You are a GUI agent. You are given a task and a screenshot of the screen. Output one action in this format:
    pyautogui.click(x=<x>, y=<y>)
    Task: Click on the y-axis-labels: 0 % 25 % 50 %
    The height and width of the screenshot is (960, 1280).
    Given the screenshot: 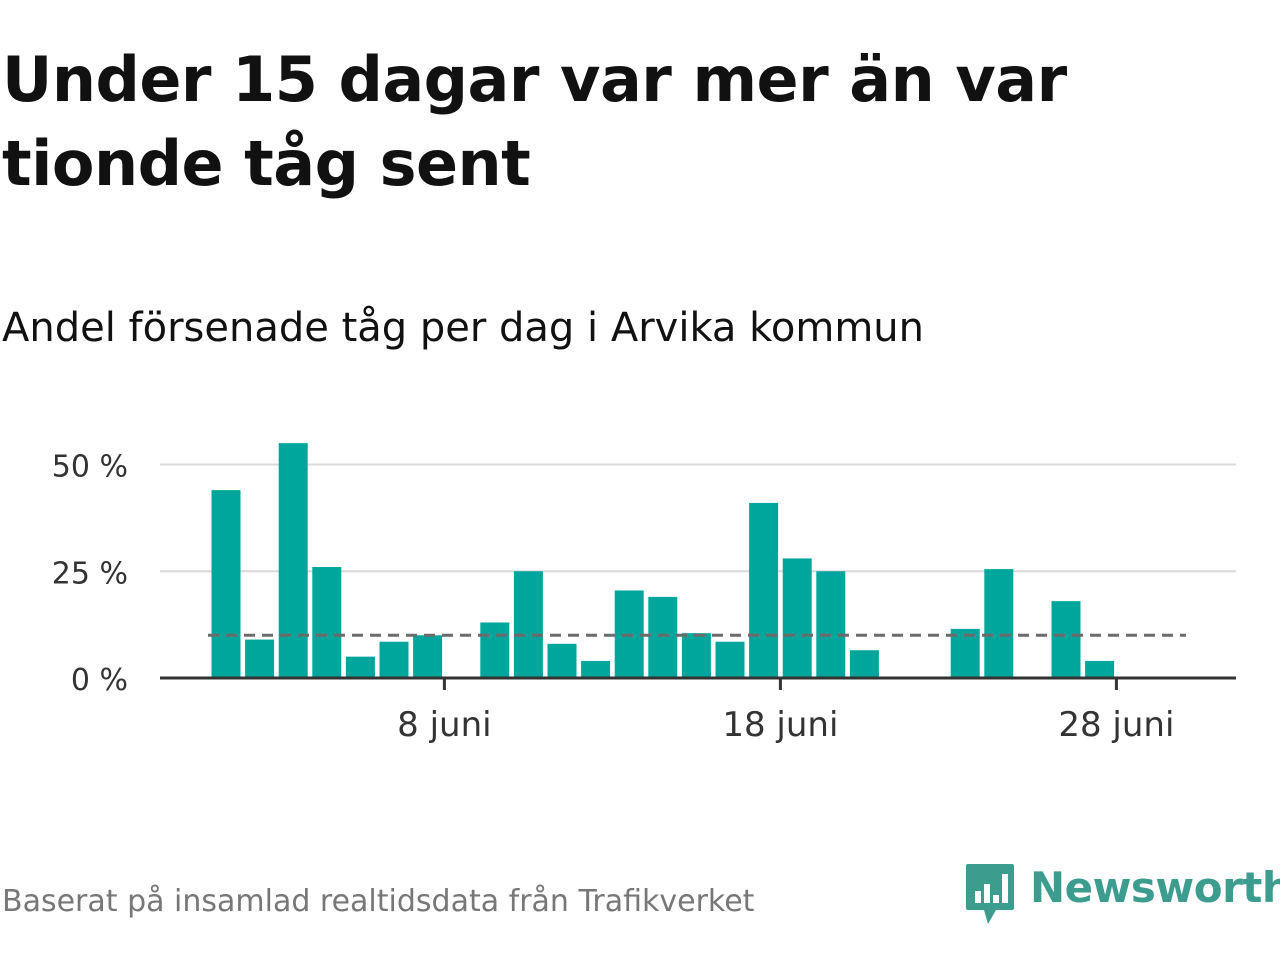 What is the action you would take?
    pyautogui.click(x=90, y=574)
    